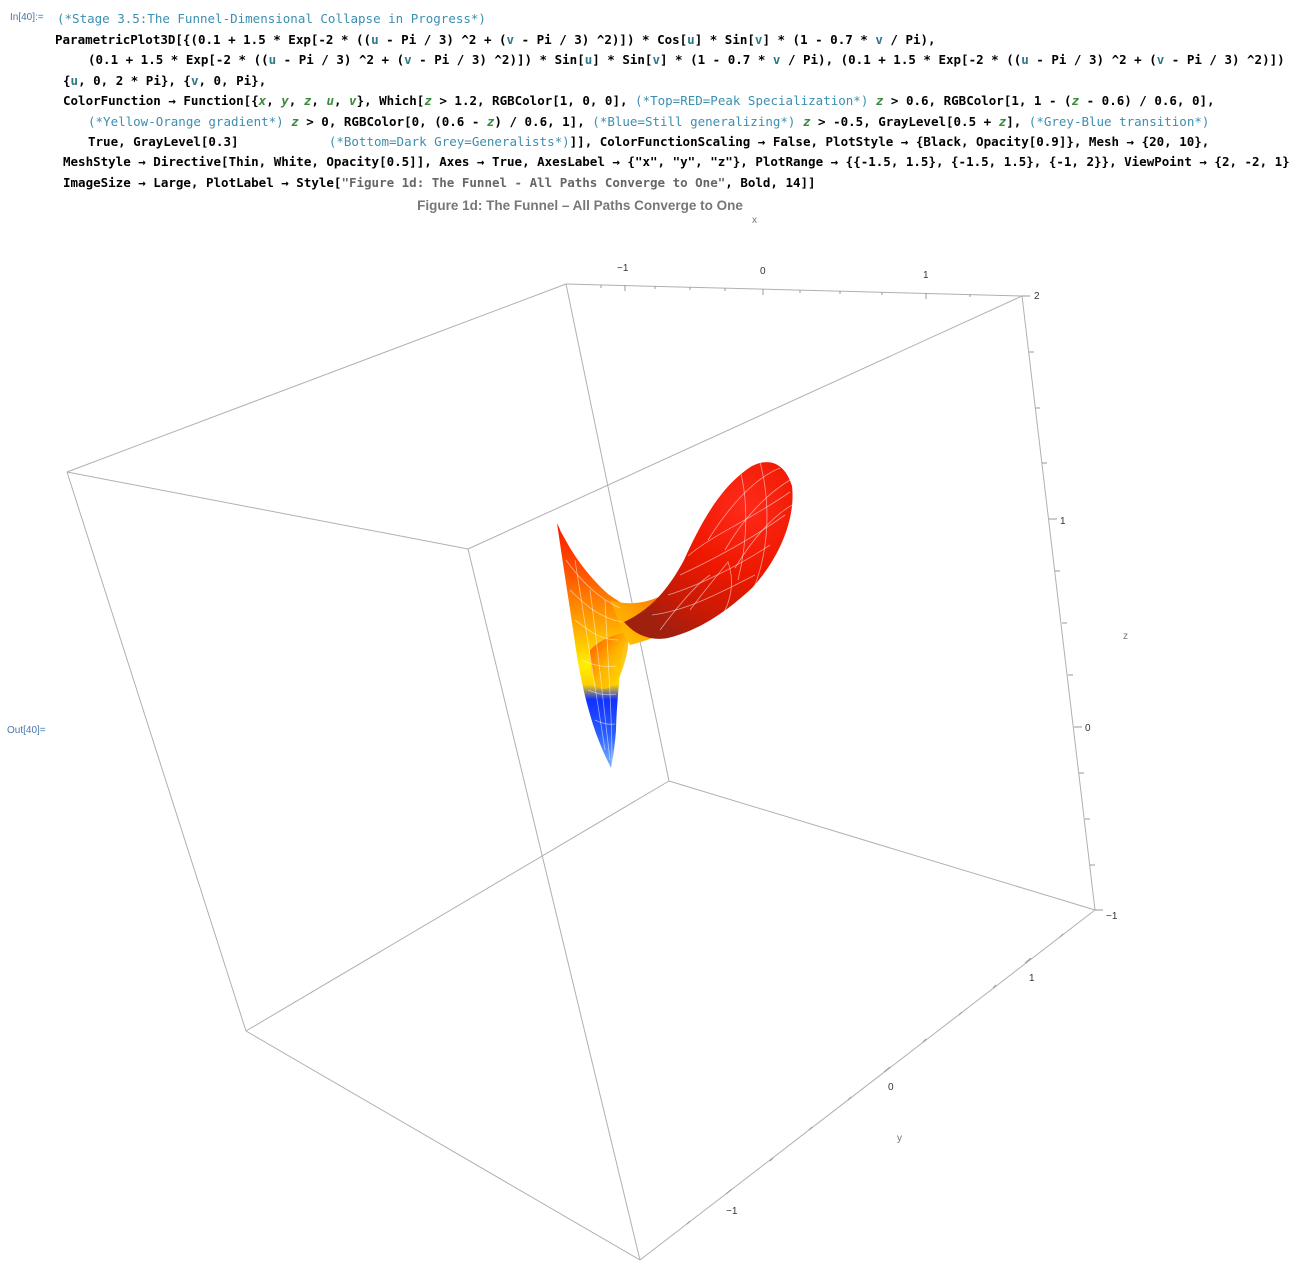 This screenshot has width=1291, height=1267. What do you see at coordinates (904, 121) in the screenshot?
I see `code-token: > -0.5, GrayLevel[0.5 +` at bounding box center [904, 121].